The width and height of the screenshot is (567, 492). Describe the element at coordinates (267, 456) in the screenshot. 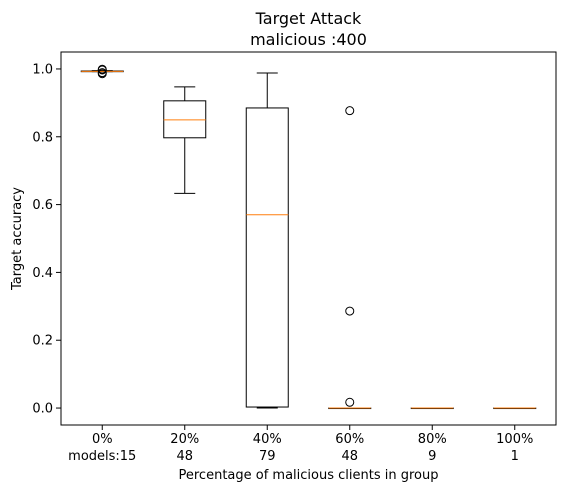

I see `x-tick-count-label: 79` at that location.